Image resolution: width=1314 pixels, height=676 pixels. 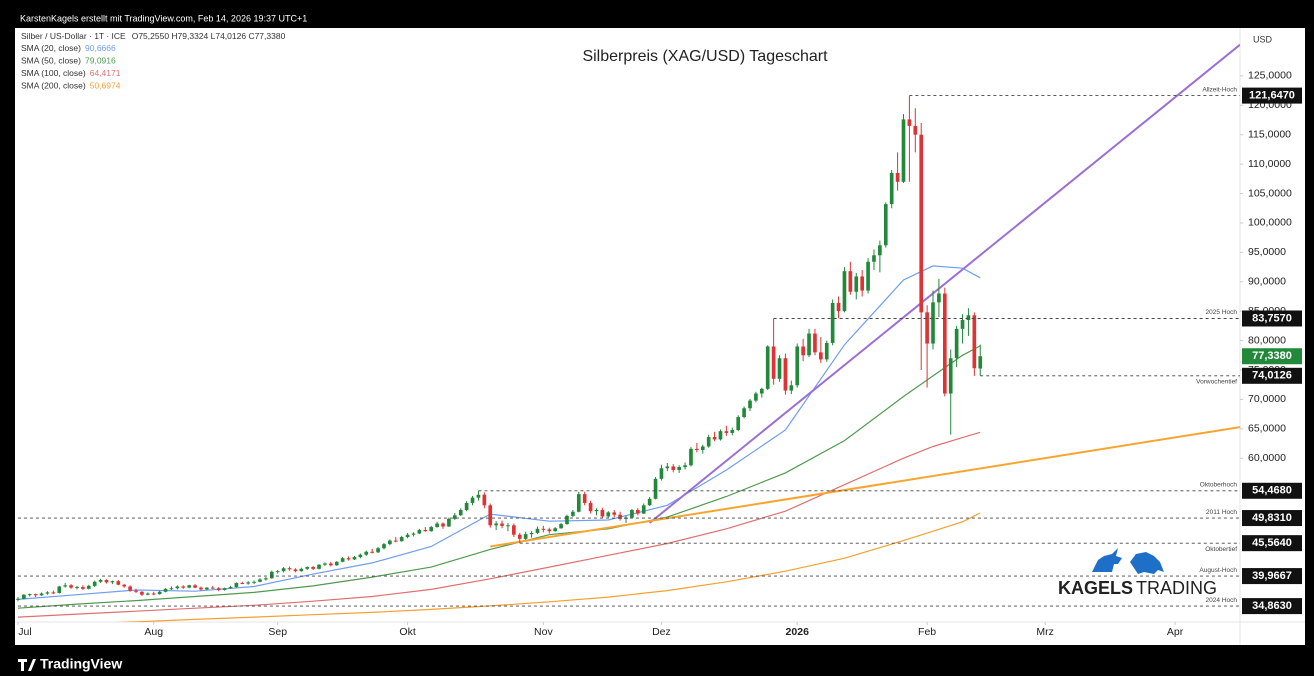 I want to click on legend-entry: SMA (50, close) 79,0916, so click(x=68, y=61).